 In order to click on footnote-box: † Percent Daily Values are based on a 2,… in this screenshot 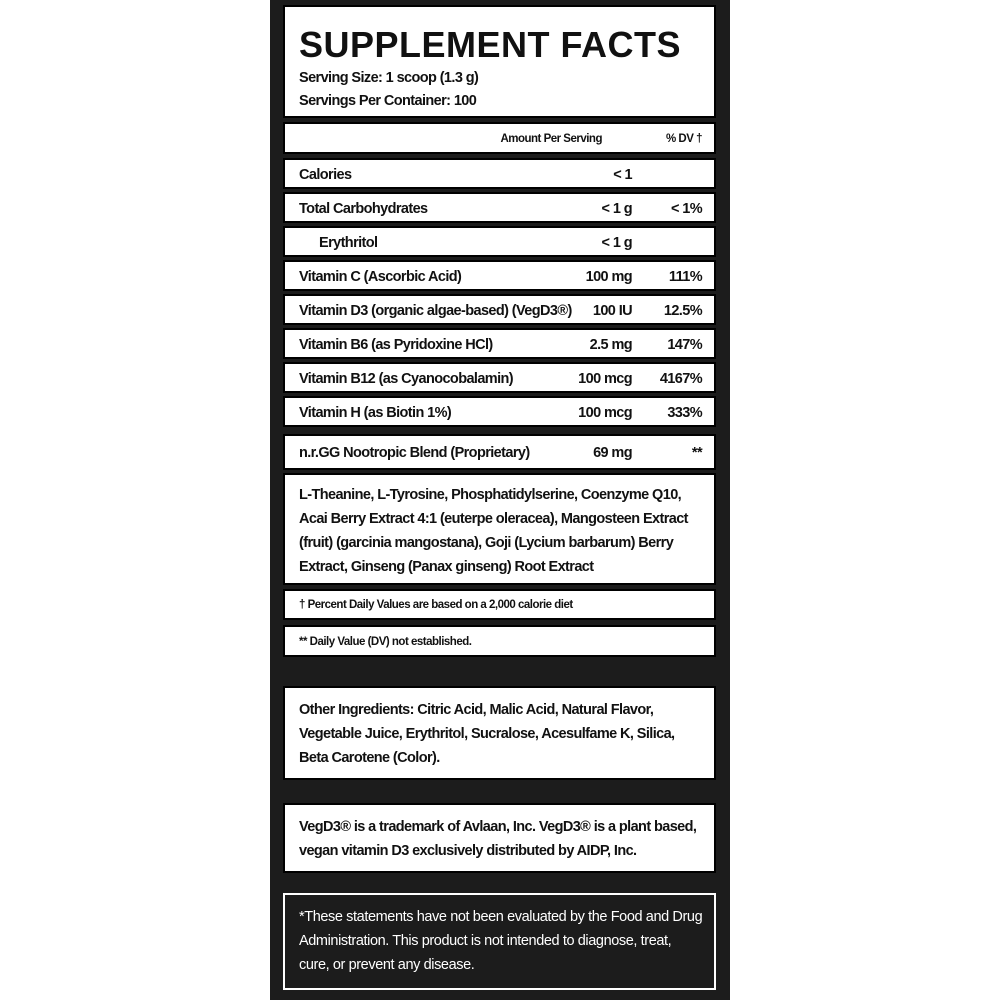, I will do `click(499, 604)`.